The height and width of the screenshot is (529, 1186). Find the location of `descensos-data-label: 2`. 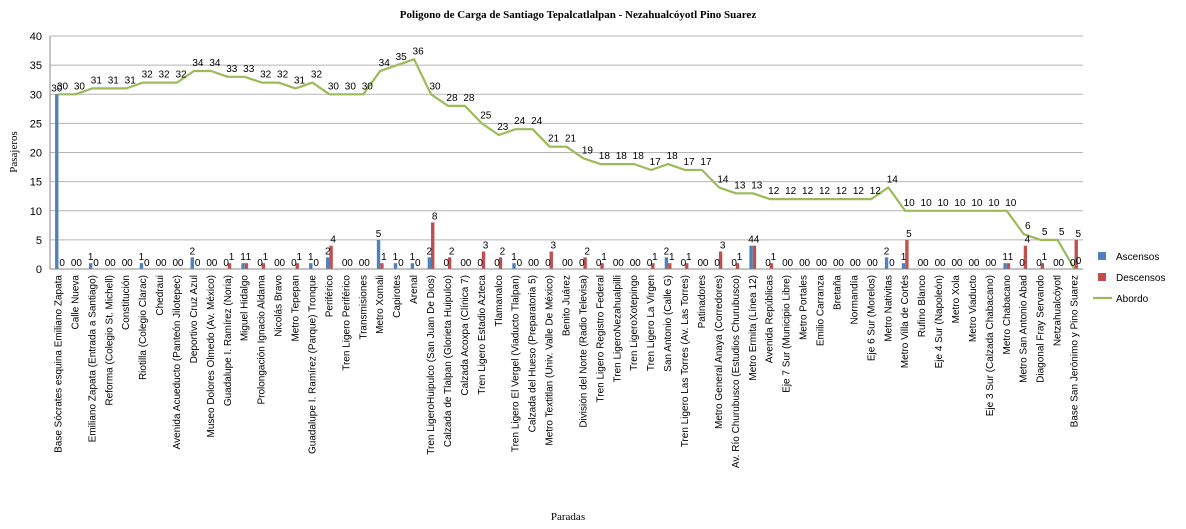

descensos-data-label: 2 is located at coordinates (452, 251).